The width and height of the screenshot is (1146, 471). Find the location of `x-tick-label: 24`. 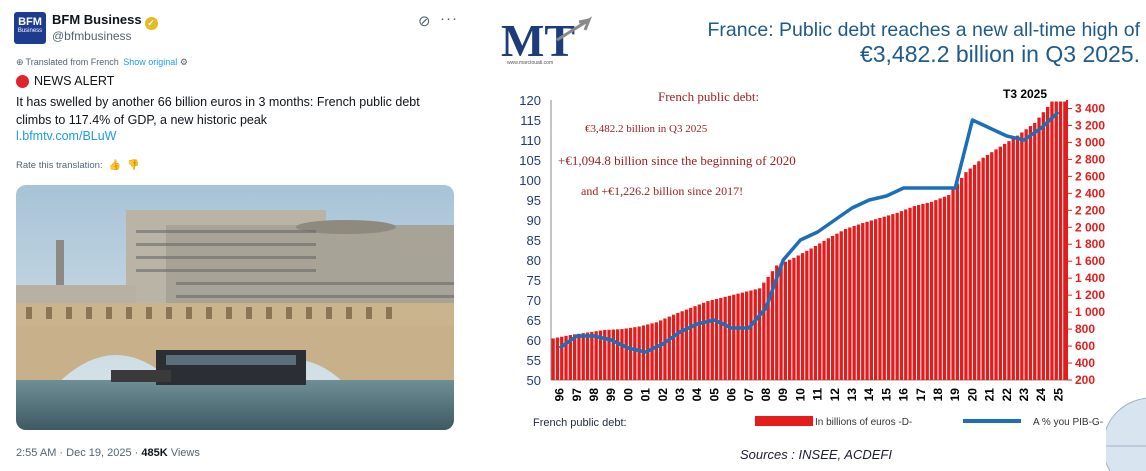

x-tick-label: 24 is located at coordinates (1041, 395).